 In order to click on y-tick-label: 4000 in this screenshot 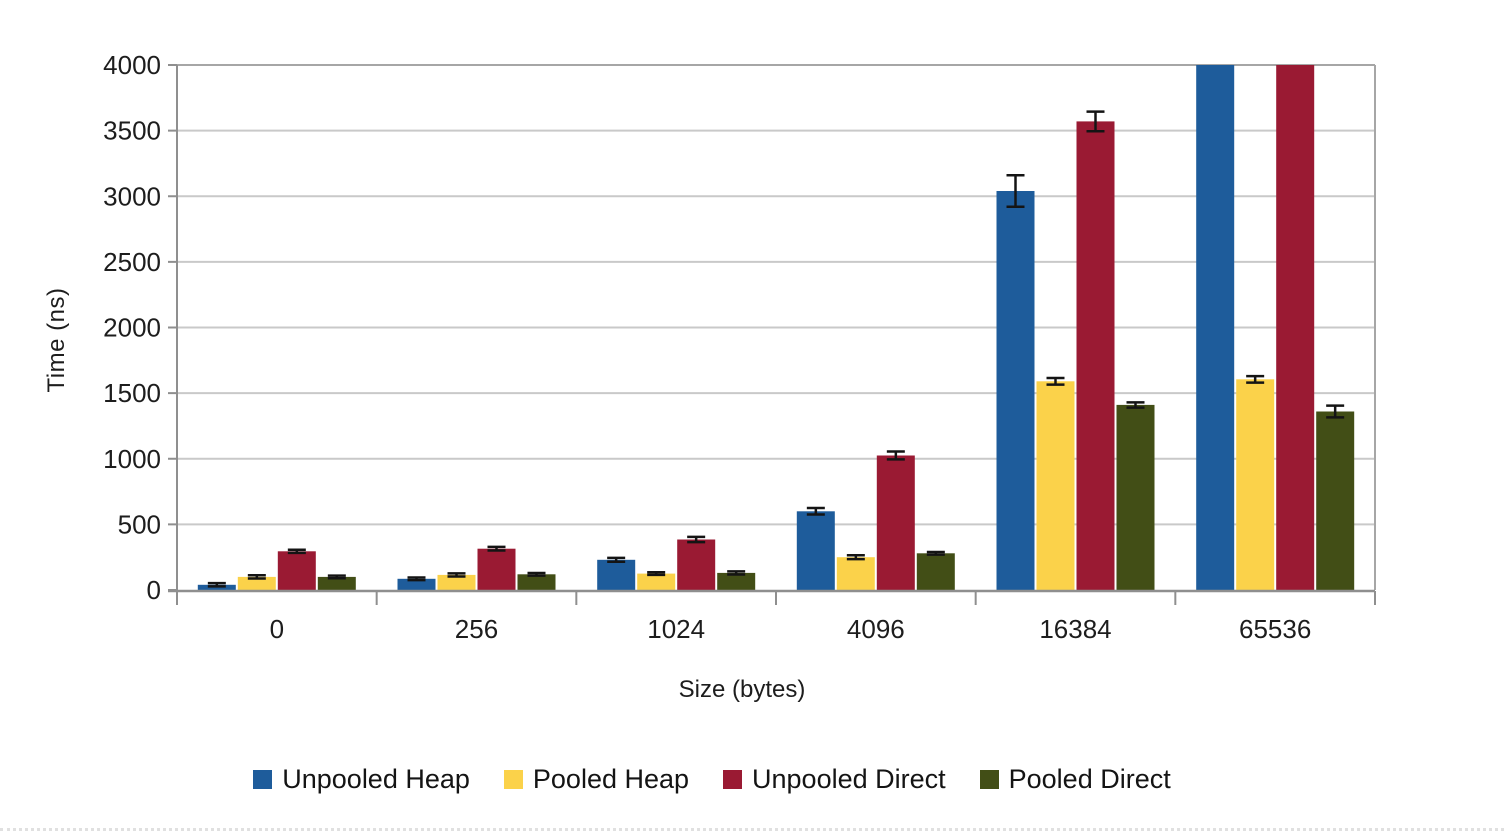, I will do `click(132, 65)`.